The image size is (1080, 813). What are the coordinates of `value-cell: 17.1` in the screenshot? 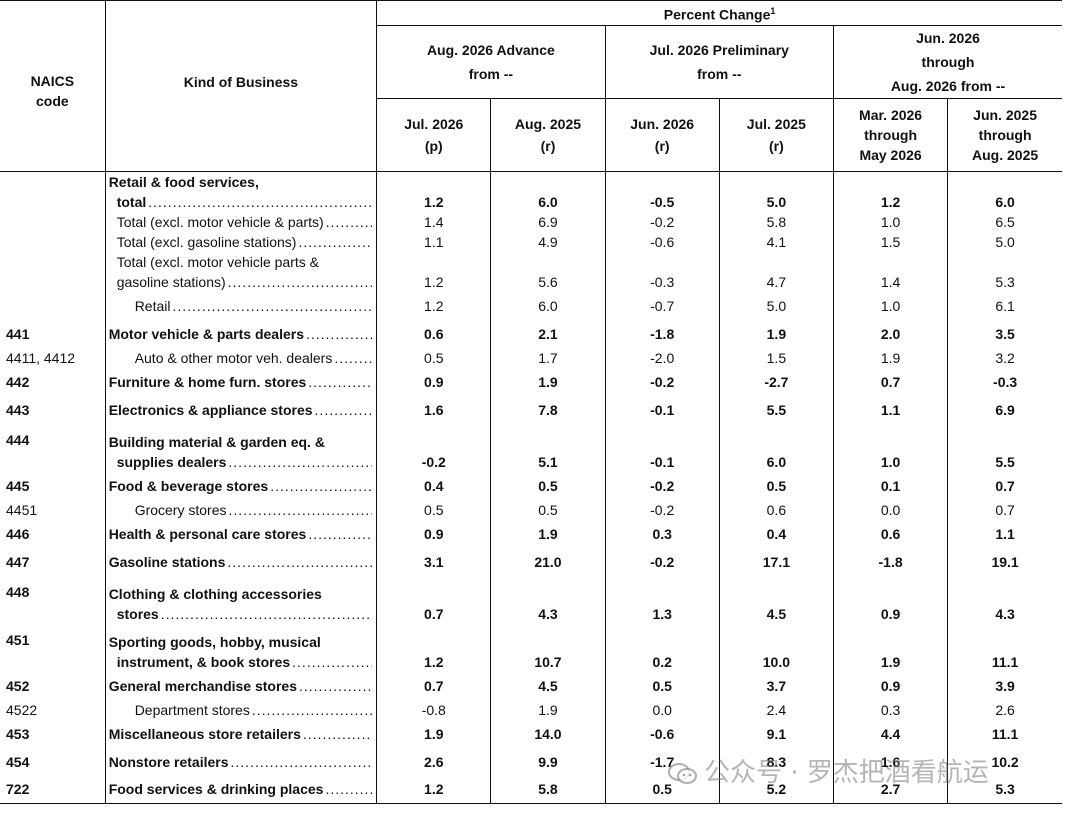 It's located at (776, 561).